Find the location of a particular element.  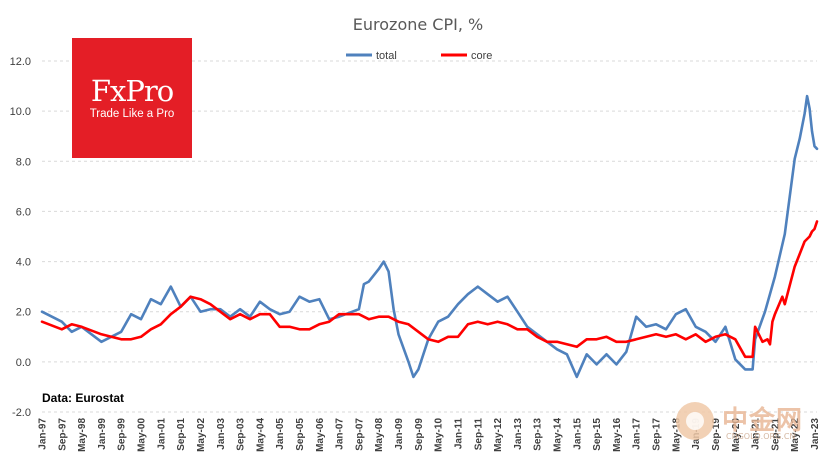

logo-brand: FxPro is located at coordinates (132, 91).